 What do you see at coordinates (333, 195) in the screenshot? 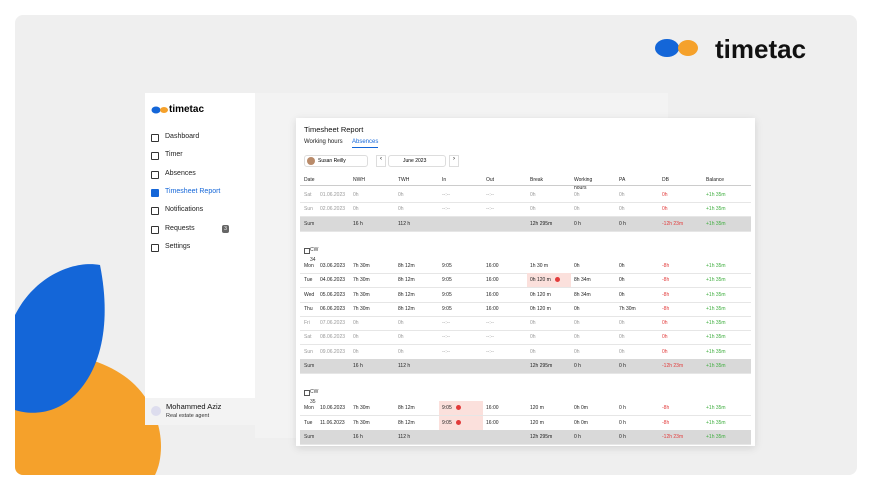
I see `date: 01.06.2023` at bounding box center [333, 195].